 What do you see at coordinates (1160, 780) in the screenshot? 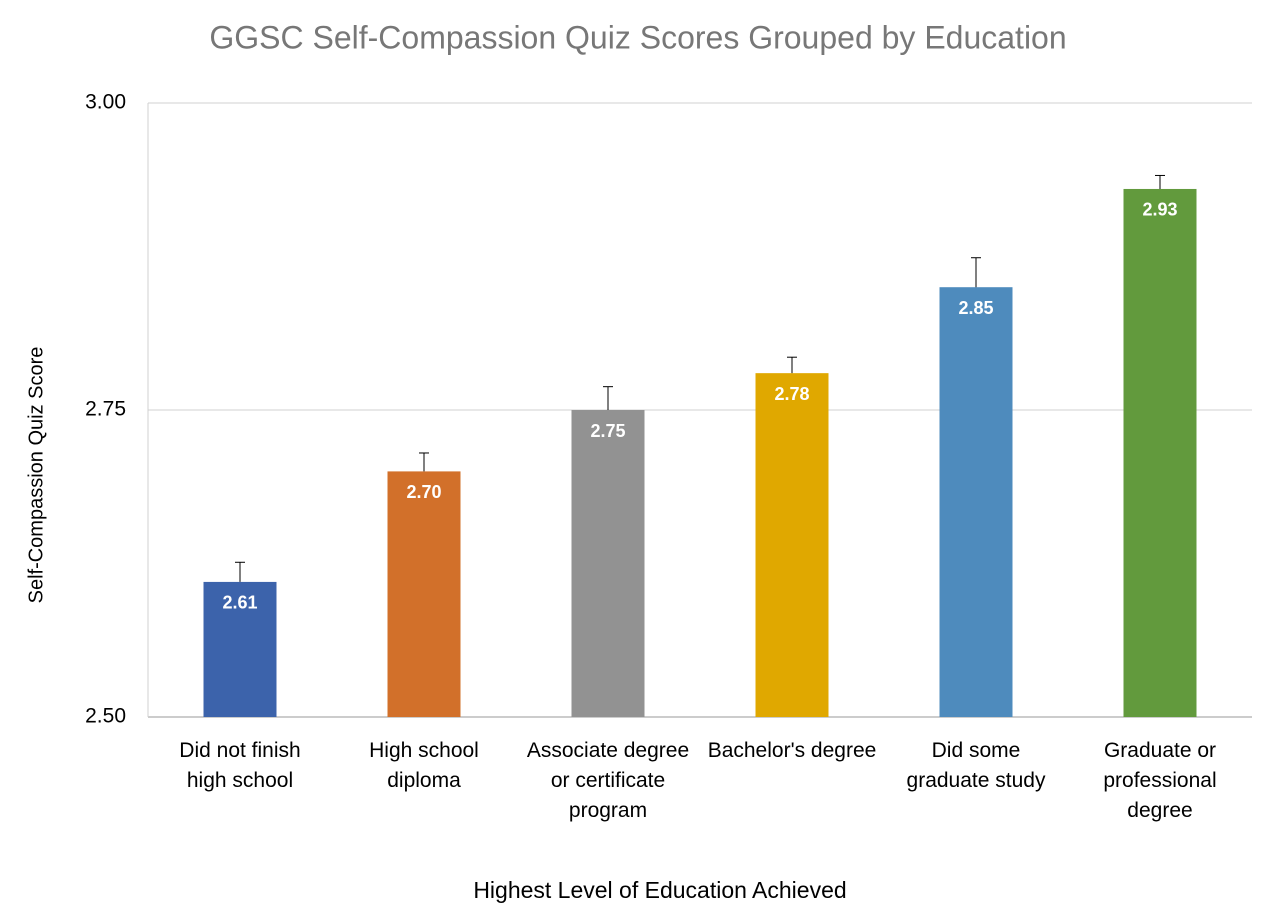
I see `x-tick-label: Graduate or professional degree` at bounding box center [1160, 780].